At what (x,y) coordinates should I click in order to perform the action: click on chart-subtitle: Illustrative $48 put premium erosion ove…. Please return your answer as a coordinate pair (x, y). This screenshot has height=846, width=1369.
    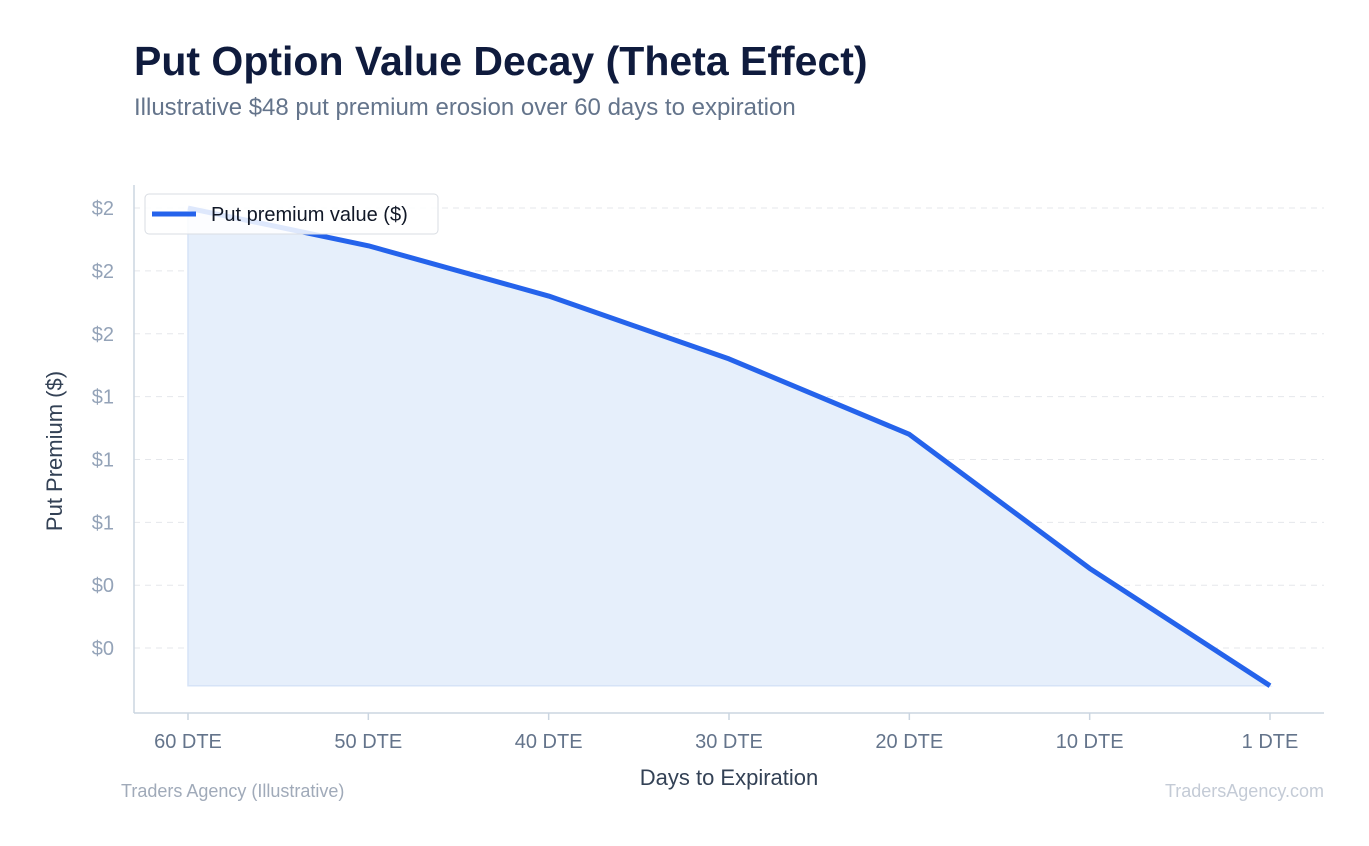
    Looking at the image, I should click on (465, 107).